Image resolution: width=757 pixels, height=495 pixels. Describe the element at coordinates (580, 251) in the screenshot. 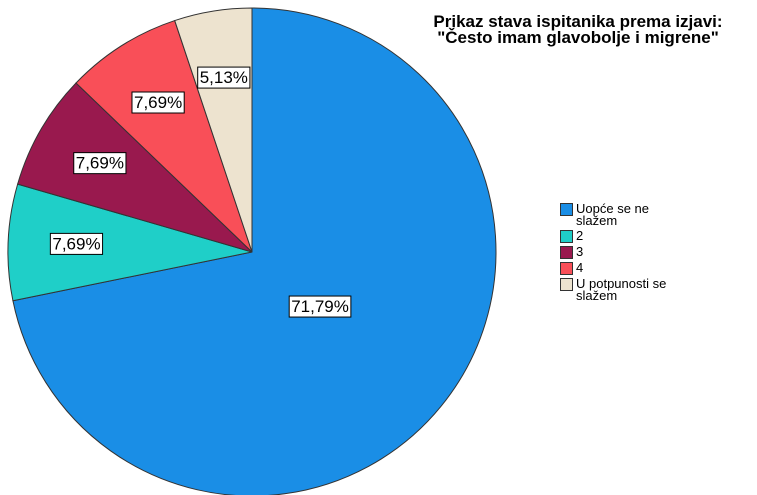

I see `legend-label: 3` at that location.